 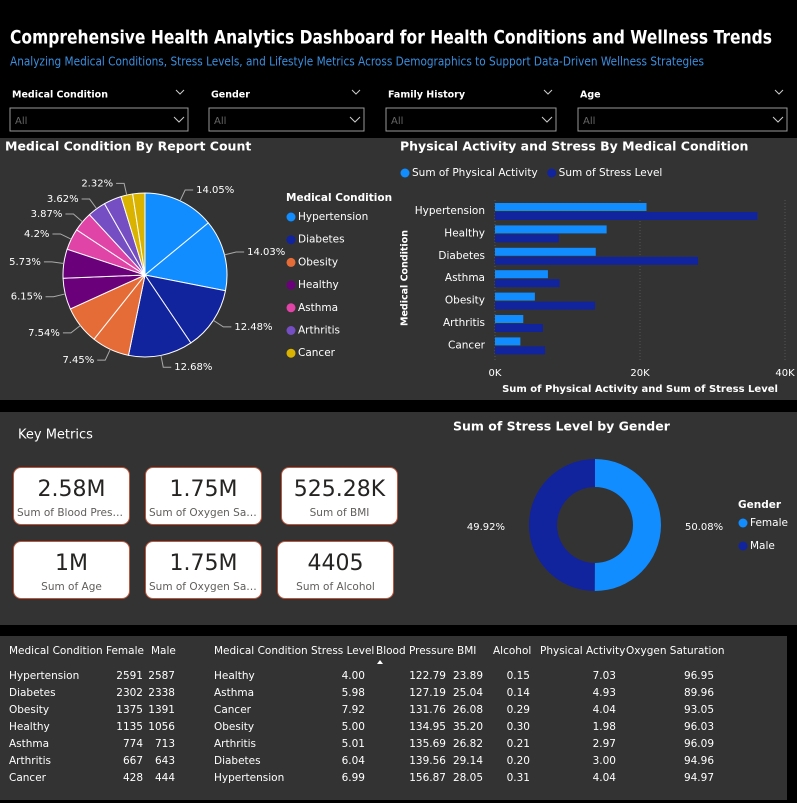 I want to click on table-cell: 156.87, so click(x=427, y=778).